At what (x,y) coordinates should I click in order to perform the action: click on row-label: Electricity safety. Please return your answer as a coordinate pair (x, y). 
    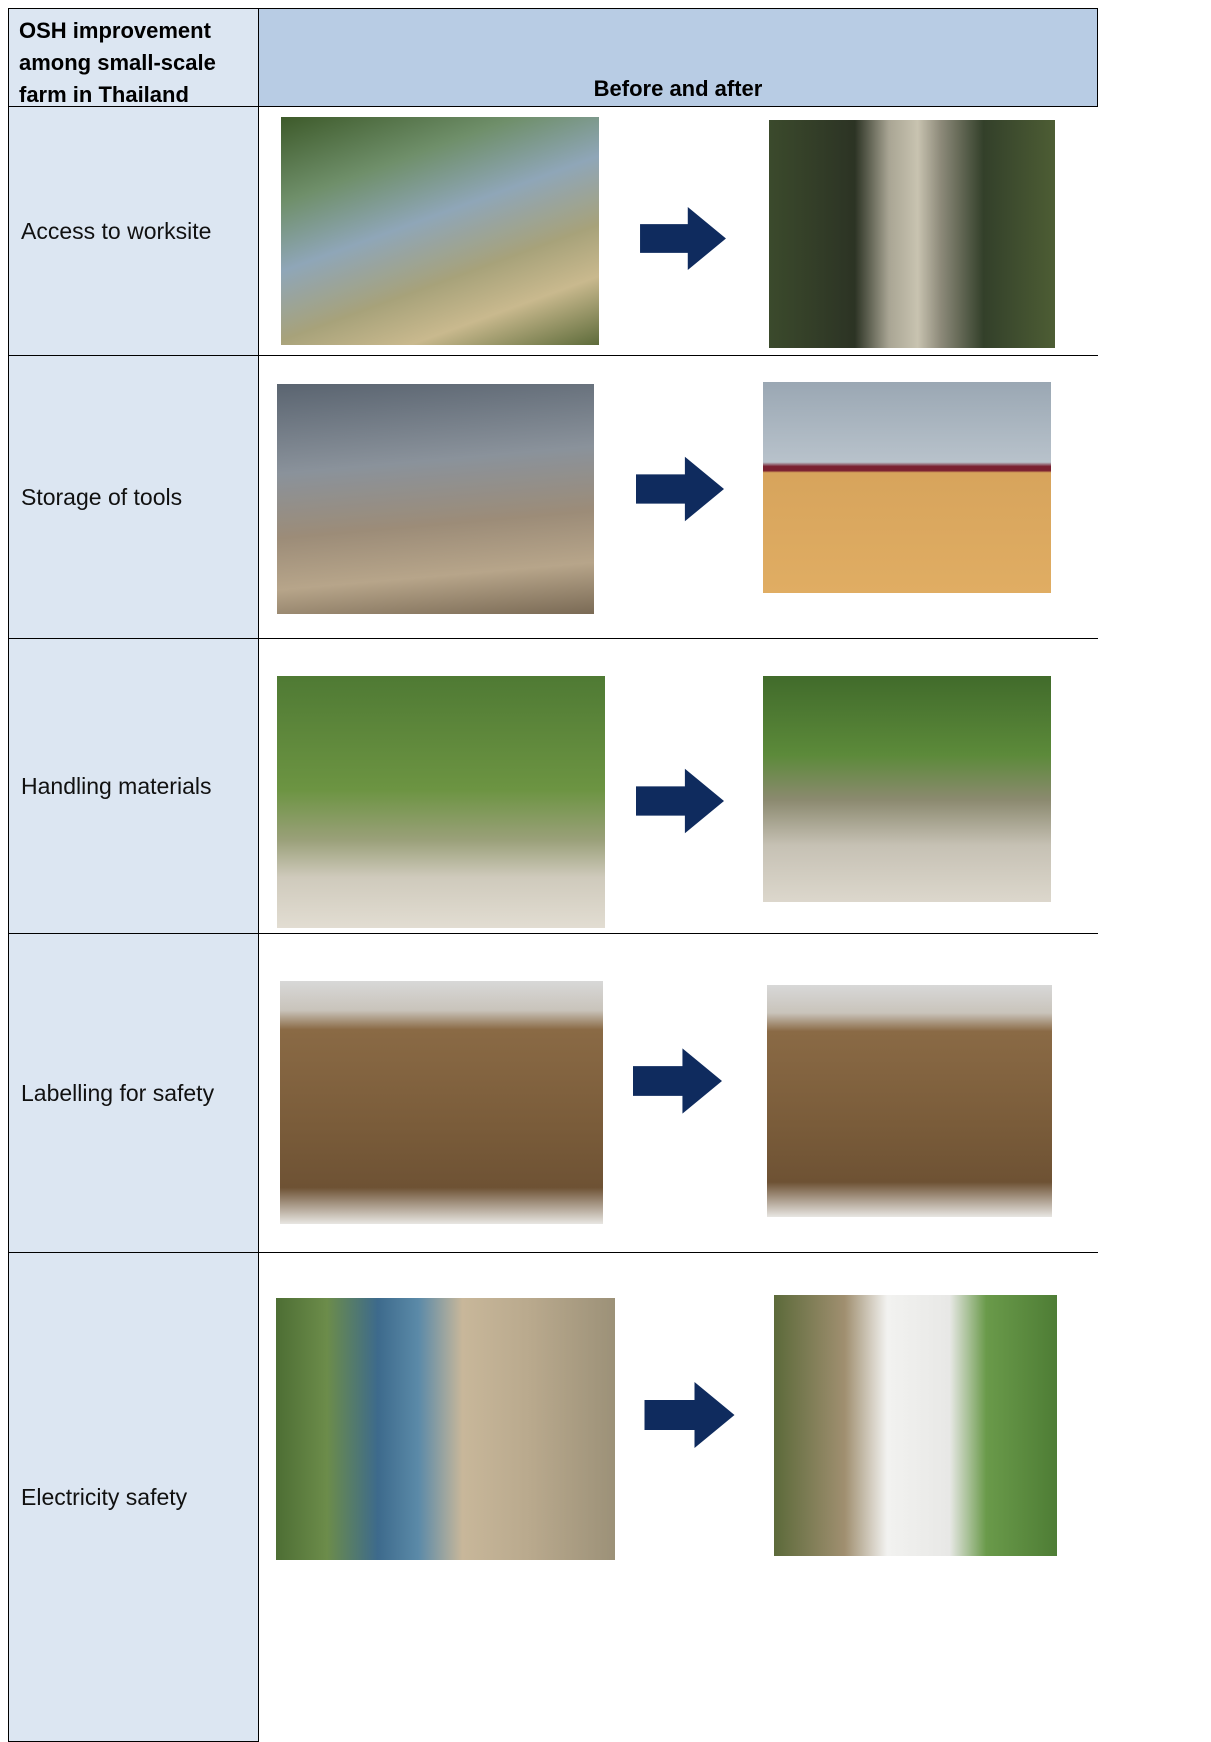
    Looking at the image, I should click on (133, 1497).